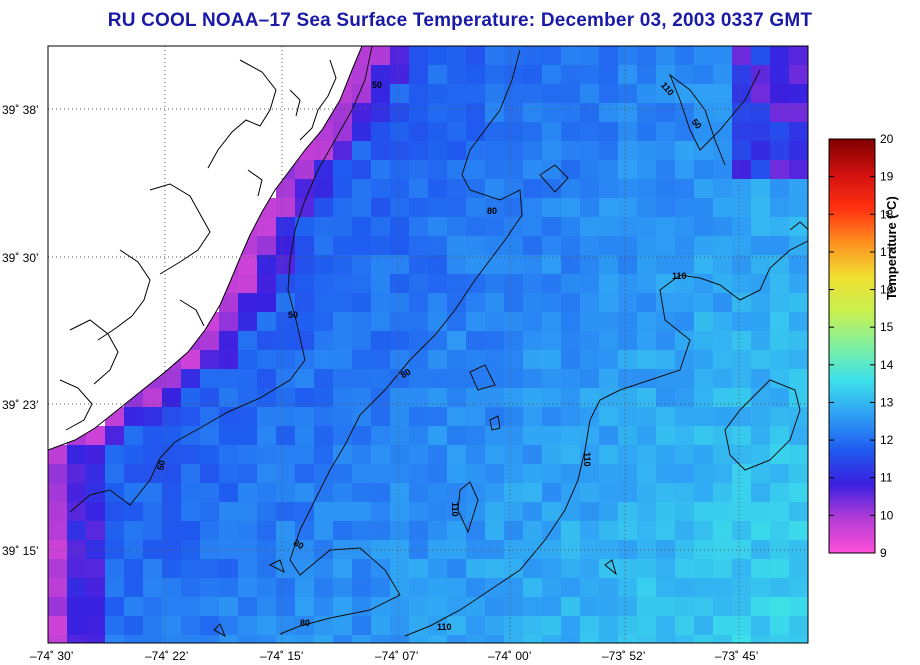  I want to click on colorbar-tick-label: 10, so click(887, 515).